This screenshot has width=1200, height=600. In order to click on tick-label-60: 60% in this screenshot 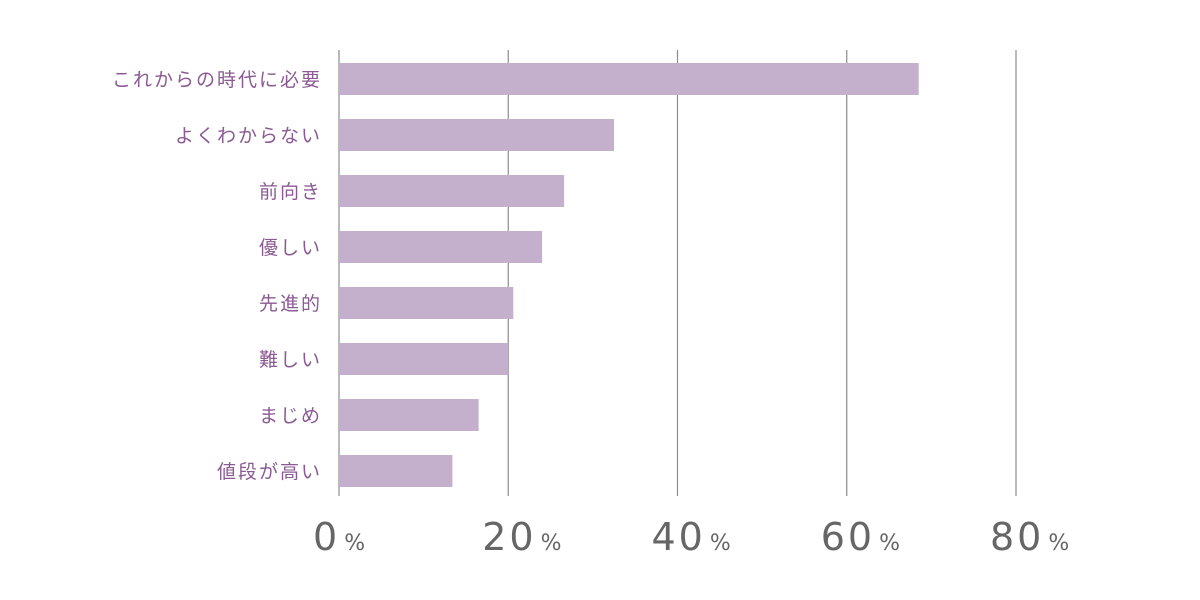, I will do `click(860, 537)`.